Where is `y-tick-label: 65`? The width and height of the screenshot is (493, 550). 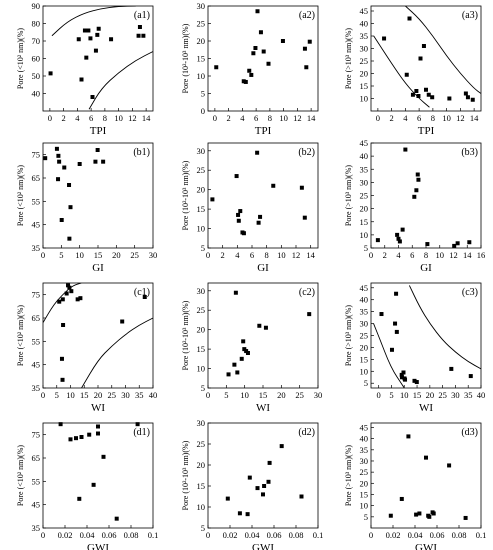 y-tick-label: 65 is located at coordinates (36, 318).